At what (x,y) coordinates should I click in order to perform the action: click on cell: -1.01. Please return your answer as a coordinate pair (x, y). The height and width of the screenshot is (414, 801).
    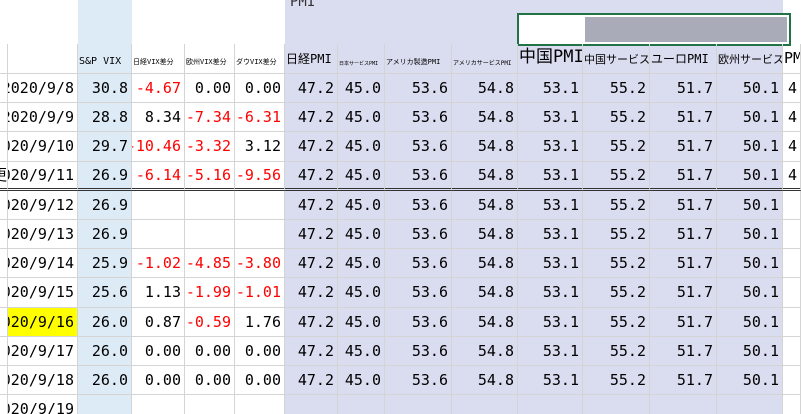
    Looking at the image, I should click on (260, 293).